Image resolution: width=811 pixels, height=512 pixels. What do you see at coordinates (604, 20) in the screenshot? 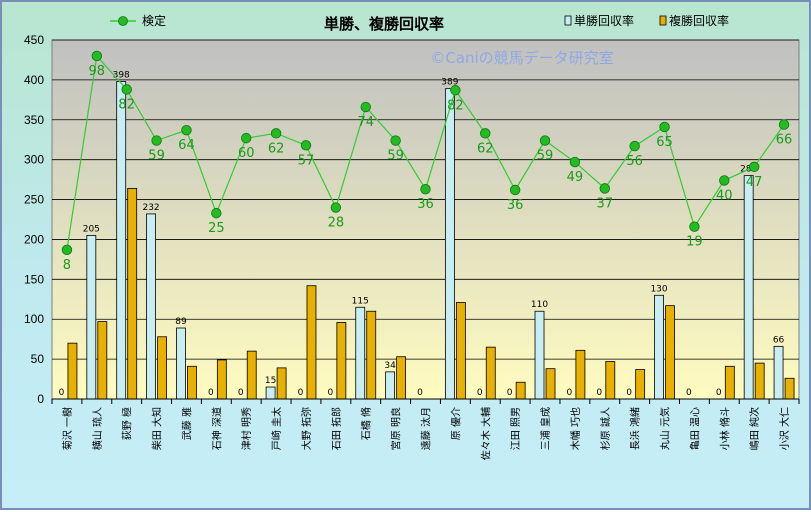
I see `legend-win-label: 単勝回収率` at bounding box center [604, 20].